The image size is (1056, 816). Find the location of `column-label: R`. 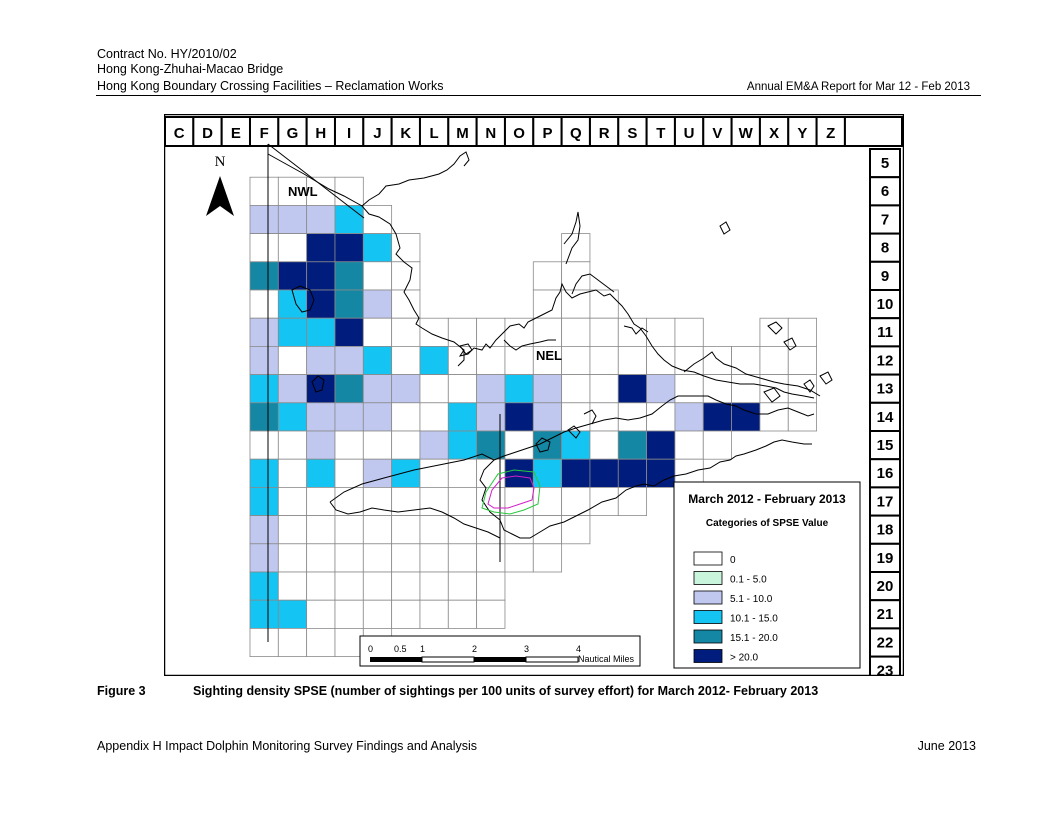

column-label: R is located at coordinates (604, 133).